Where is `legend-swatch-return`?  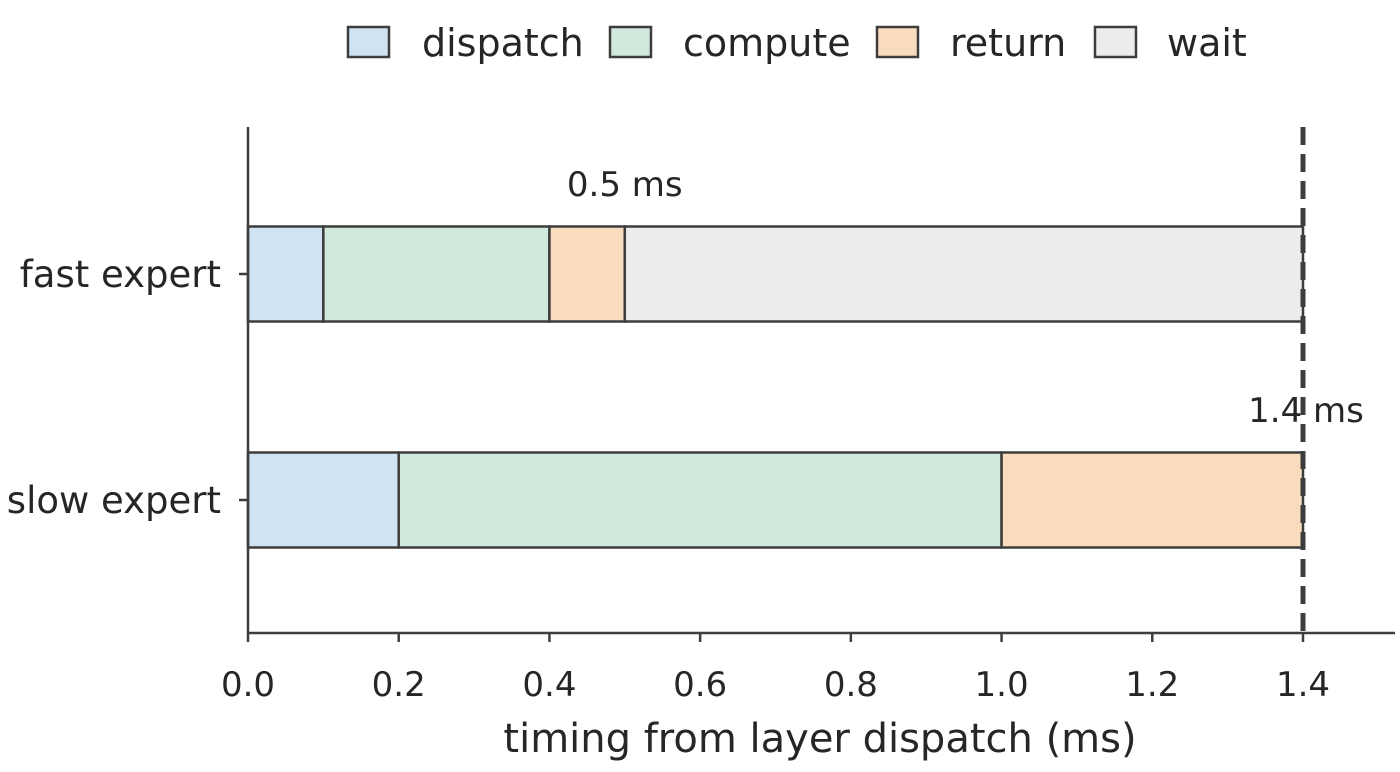 legend-swatch-return is located at coordinates (897, 42).